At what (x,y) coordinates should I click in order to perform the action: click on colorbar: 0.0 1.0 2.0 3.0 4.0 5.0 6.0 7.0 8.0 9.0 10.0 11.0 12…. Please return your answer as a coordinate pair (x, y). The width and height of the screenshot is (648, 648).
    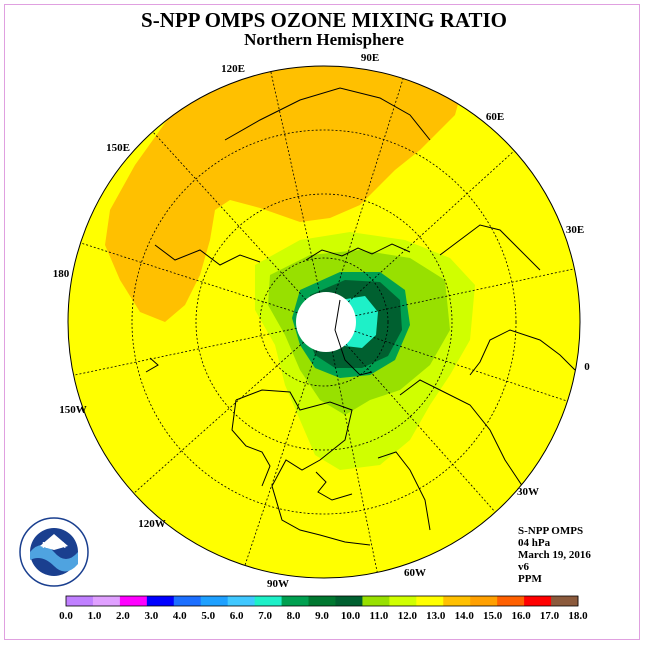
    Looking at the image, I should click on (323, 608).